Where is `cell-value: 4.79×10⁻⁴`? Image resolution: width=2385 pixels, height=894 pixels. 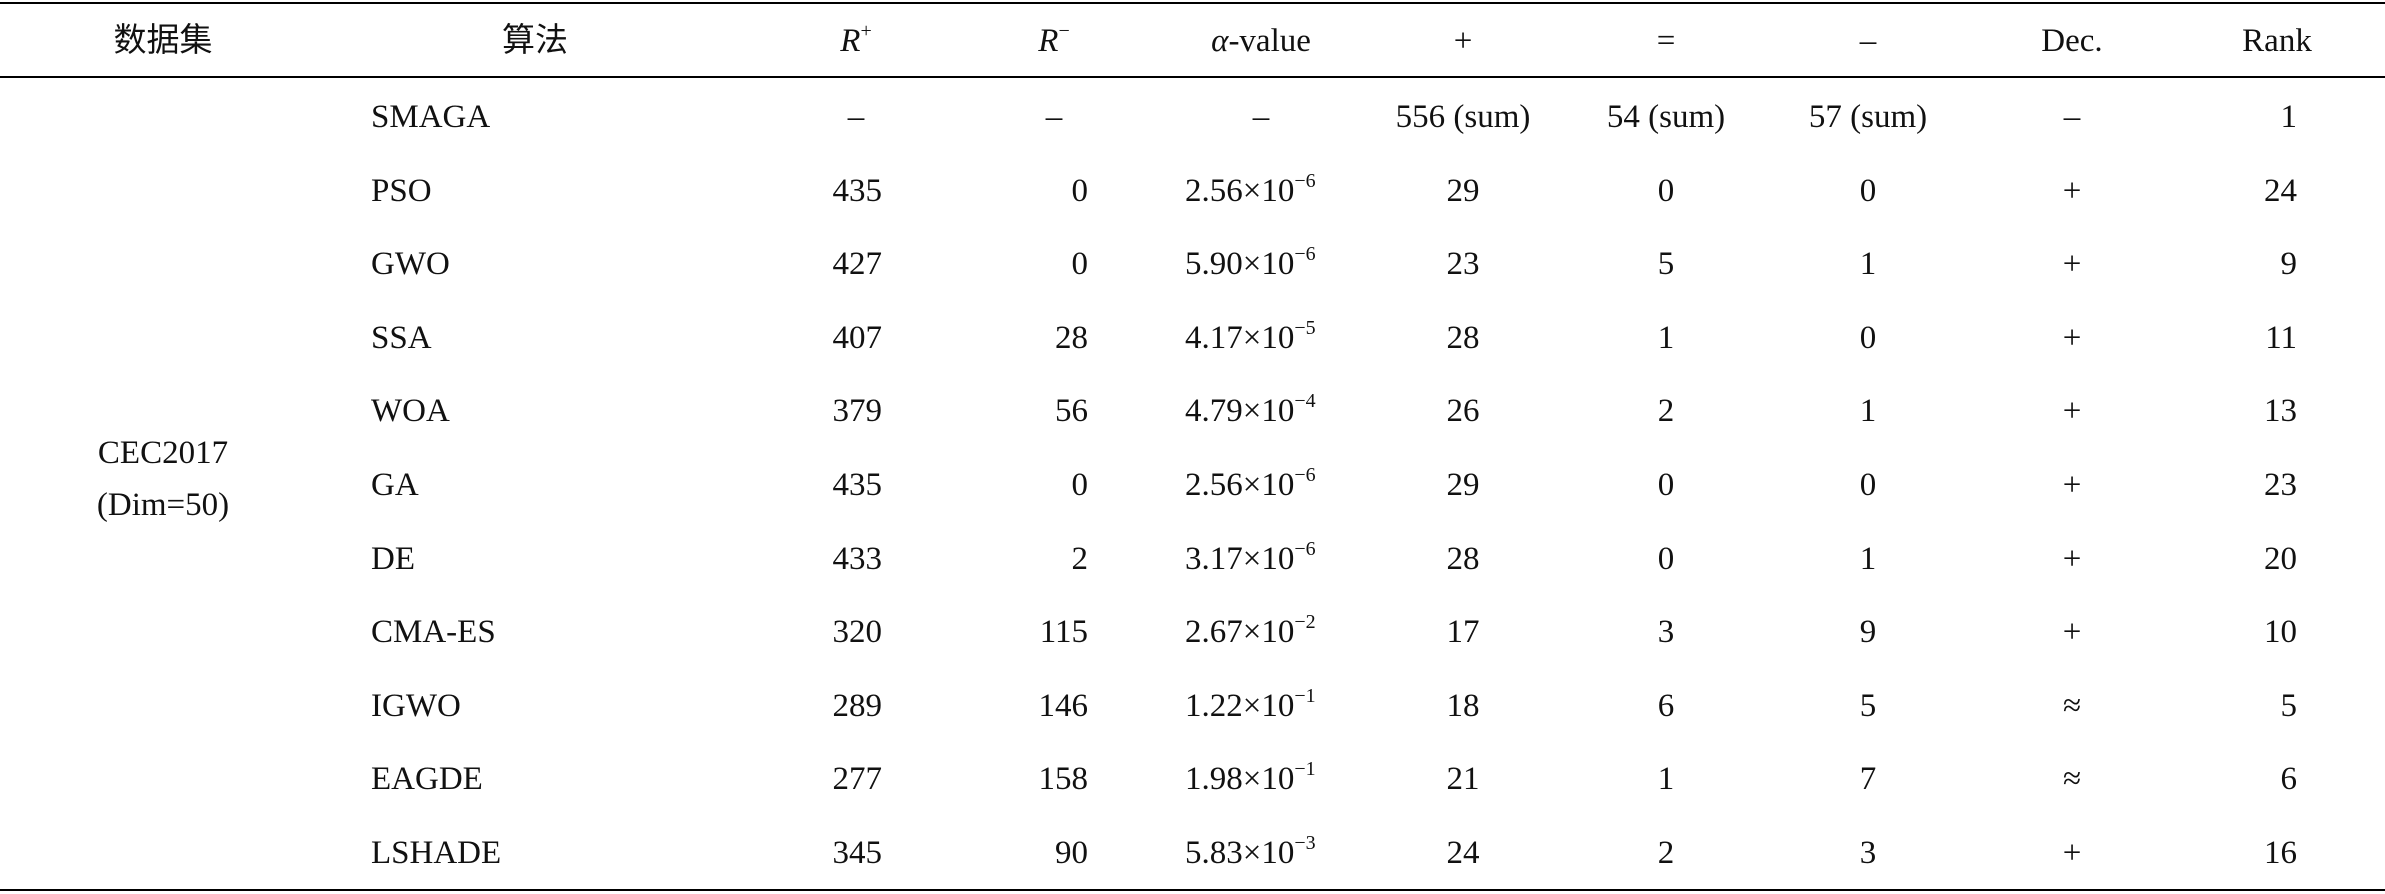
cell-value: 4.79×10⁻⁴ is located at coordinates (1250, 411).